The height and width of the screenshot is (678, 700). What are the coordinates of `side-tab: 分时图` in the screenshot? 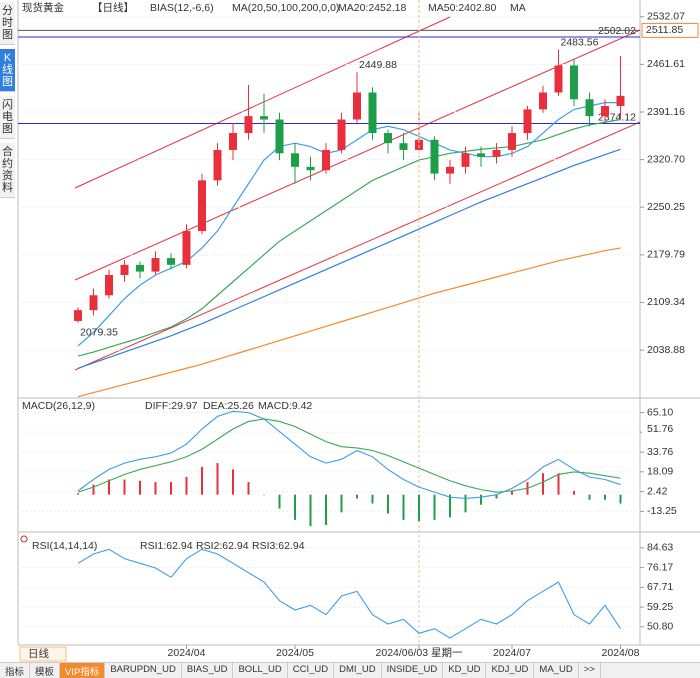 It's located at (7, 23).